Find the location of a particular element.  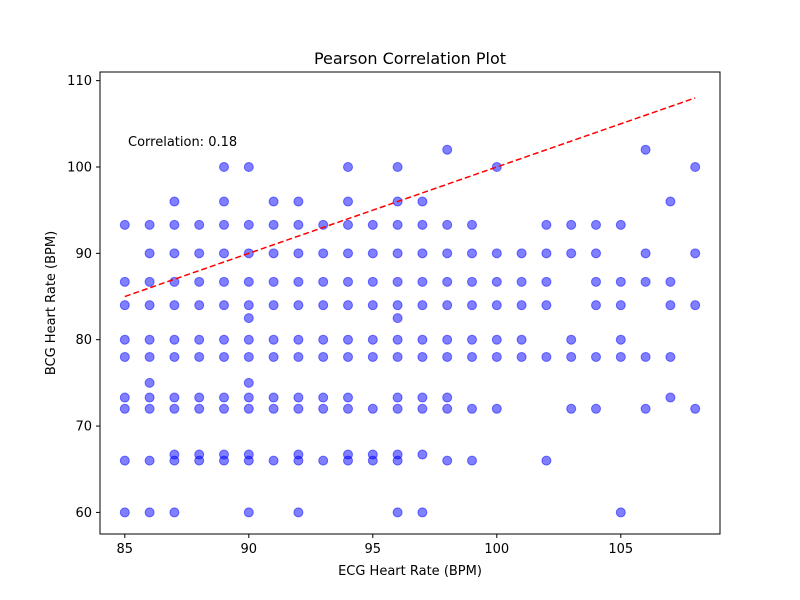

x-tick-label: 85 is located at coordinates (125, 549).